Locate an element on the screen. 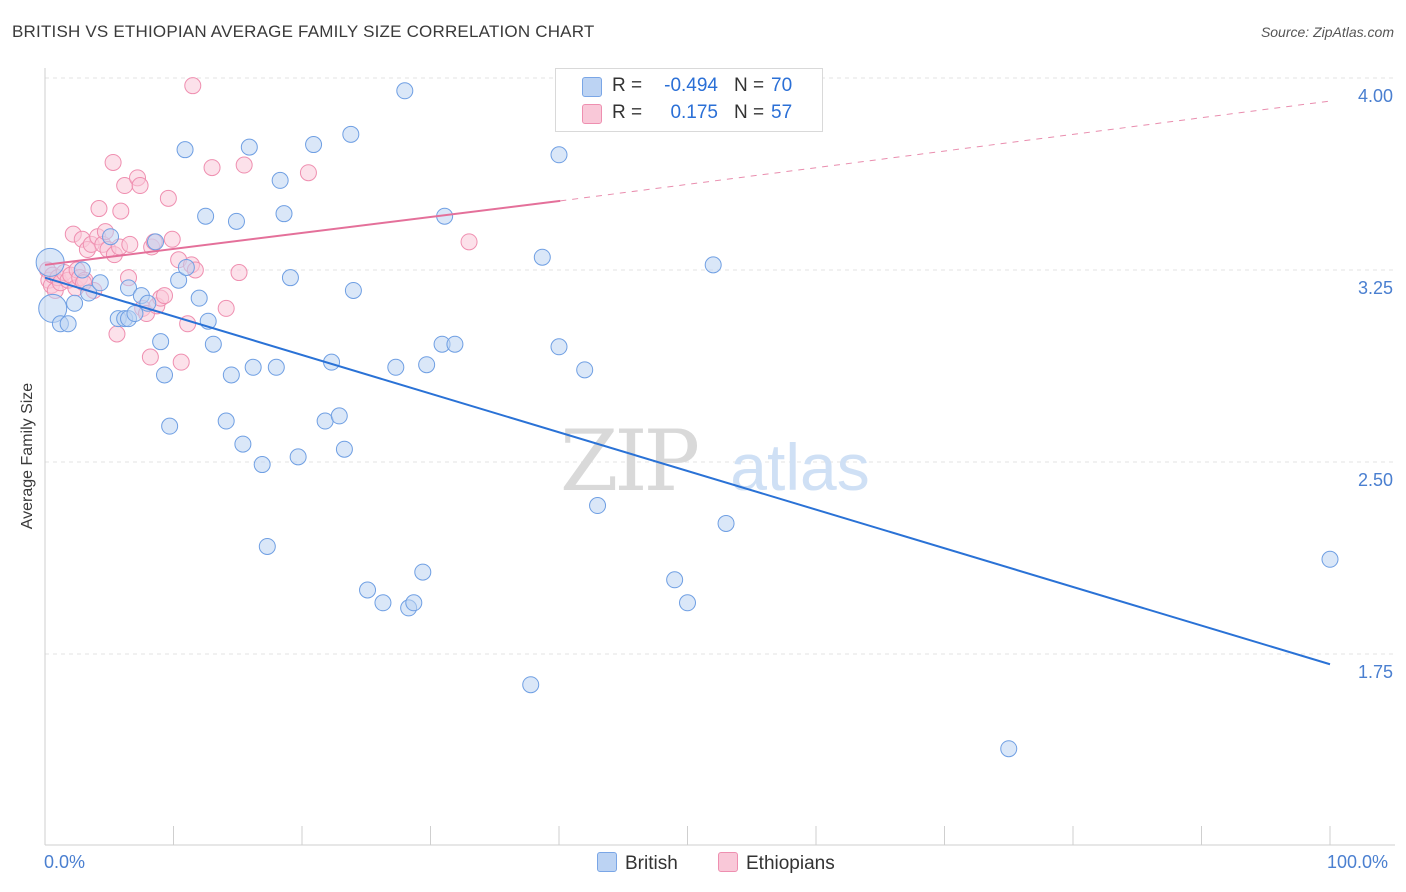  y-tick-label: 4.00 is located at coordinates (1375, 96).